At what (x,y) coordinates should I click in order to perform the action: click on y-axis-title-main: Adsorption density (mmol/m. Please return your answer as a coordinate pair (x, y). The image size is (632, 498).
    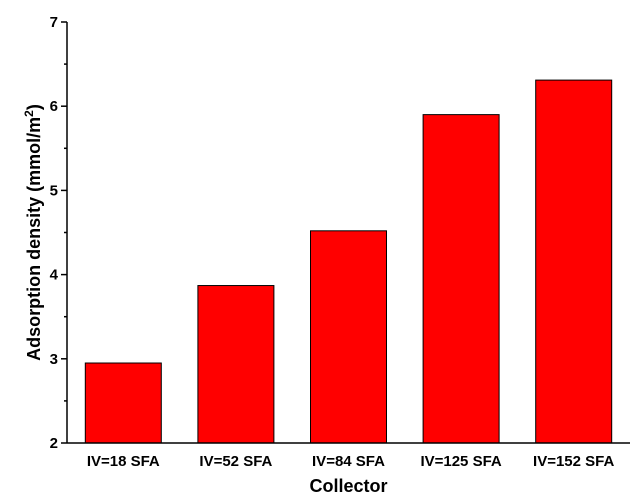
    Looking at the image, I should click on (34, 239).